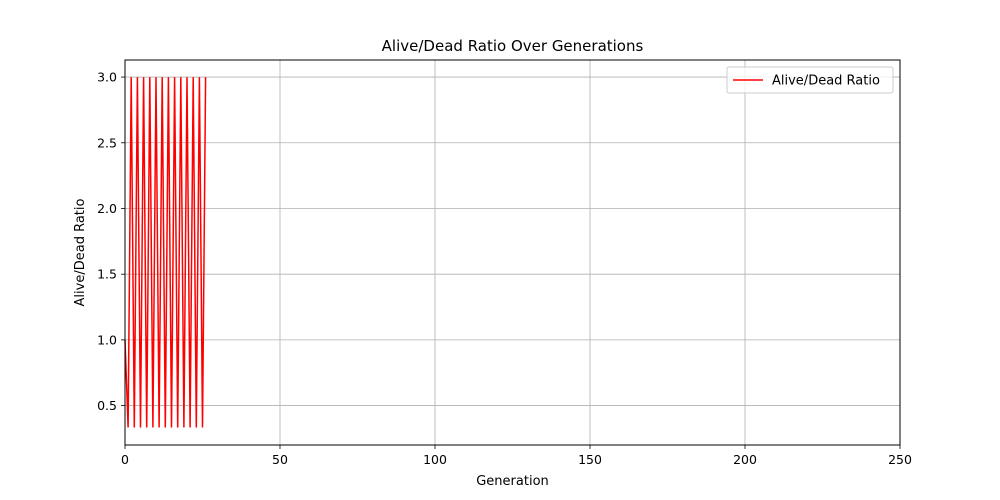  What do you see at coordinates (512, 481) in the screenshot?
I see `x-axis-label: Generation` at bounding box center [512, 481].